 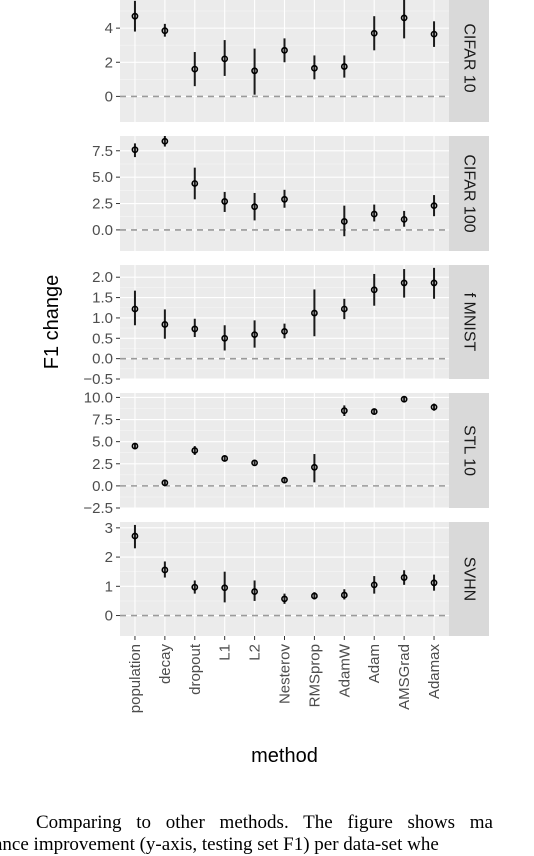 What do you see at coordinates (102, 338) in the screenshot?
I see `y-tick-label: 0.5` at bounding box center [102, 338].